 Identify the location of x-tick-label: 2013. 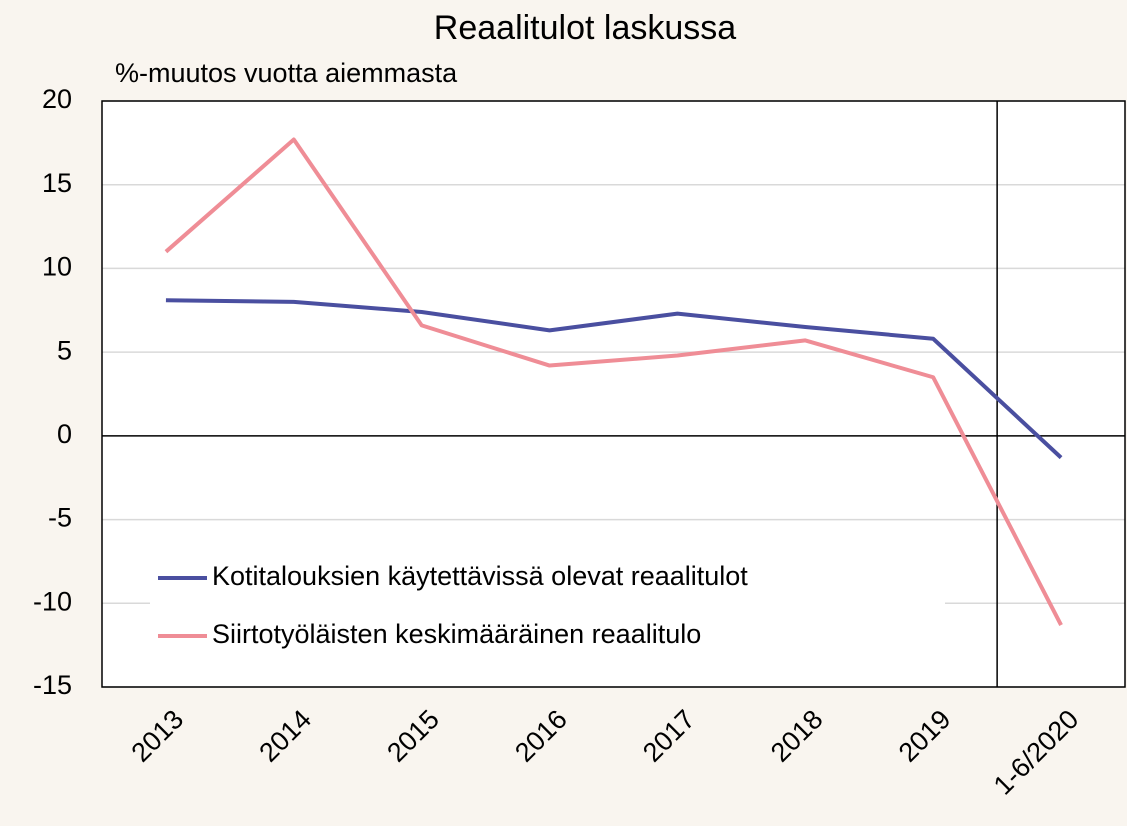
(158, 736).